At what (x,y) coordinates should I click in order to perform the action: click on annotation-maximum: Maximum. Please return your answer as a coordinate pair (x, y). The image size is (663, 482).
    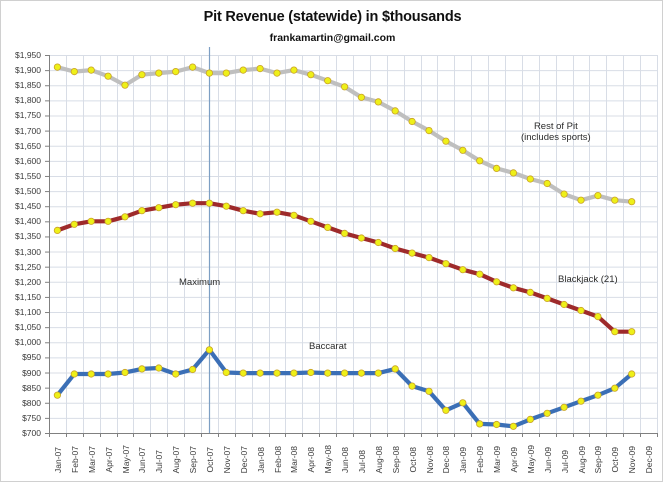
    Looking at the image, I should click on (199, 282).